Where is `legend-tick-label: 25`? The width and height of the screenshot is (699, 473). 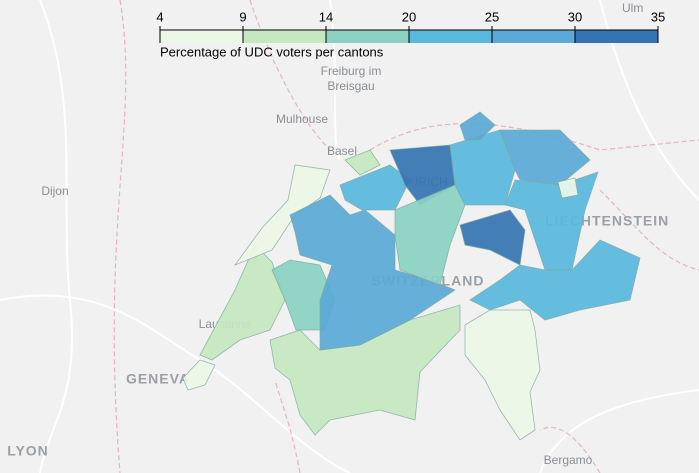 legend-tick-label: 25 is located at coordinates (492, 16).